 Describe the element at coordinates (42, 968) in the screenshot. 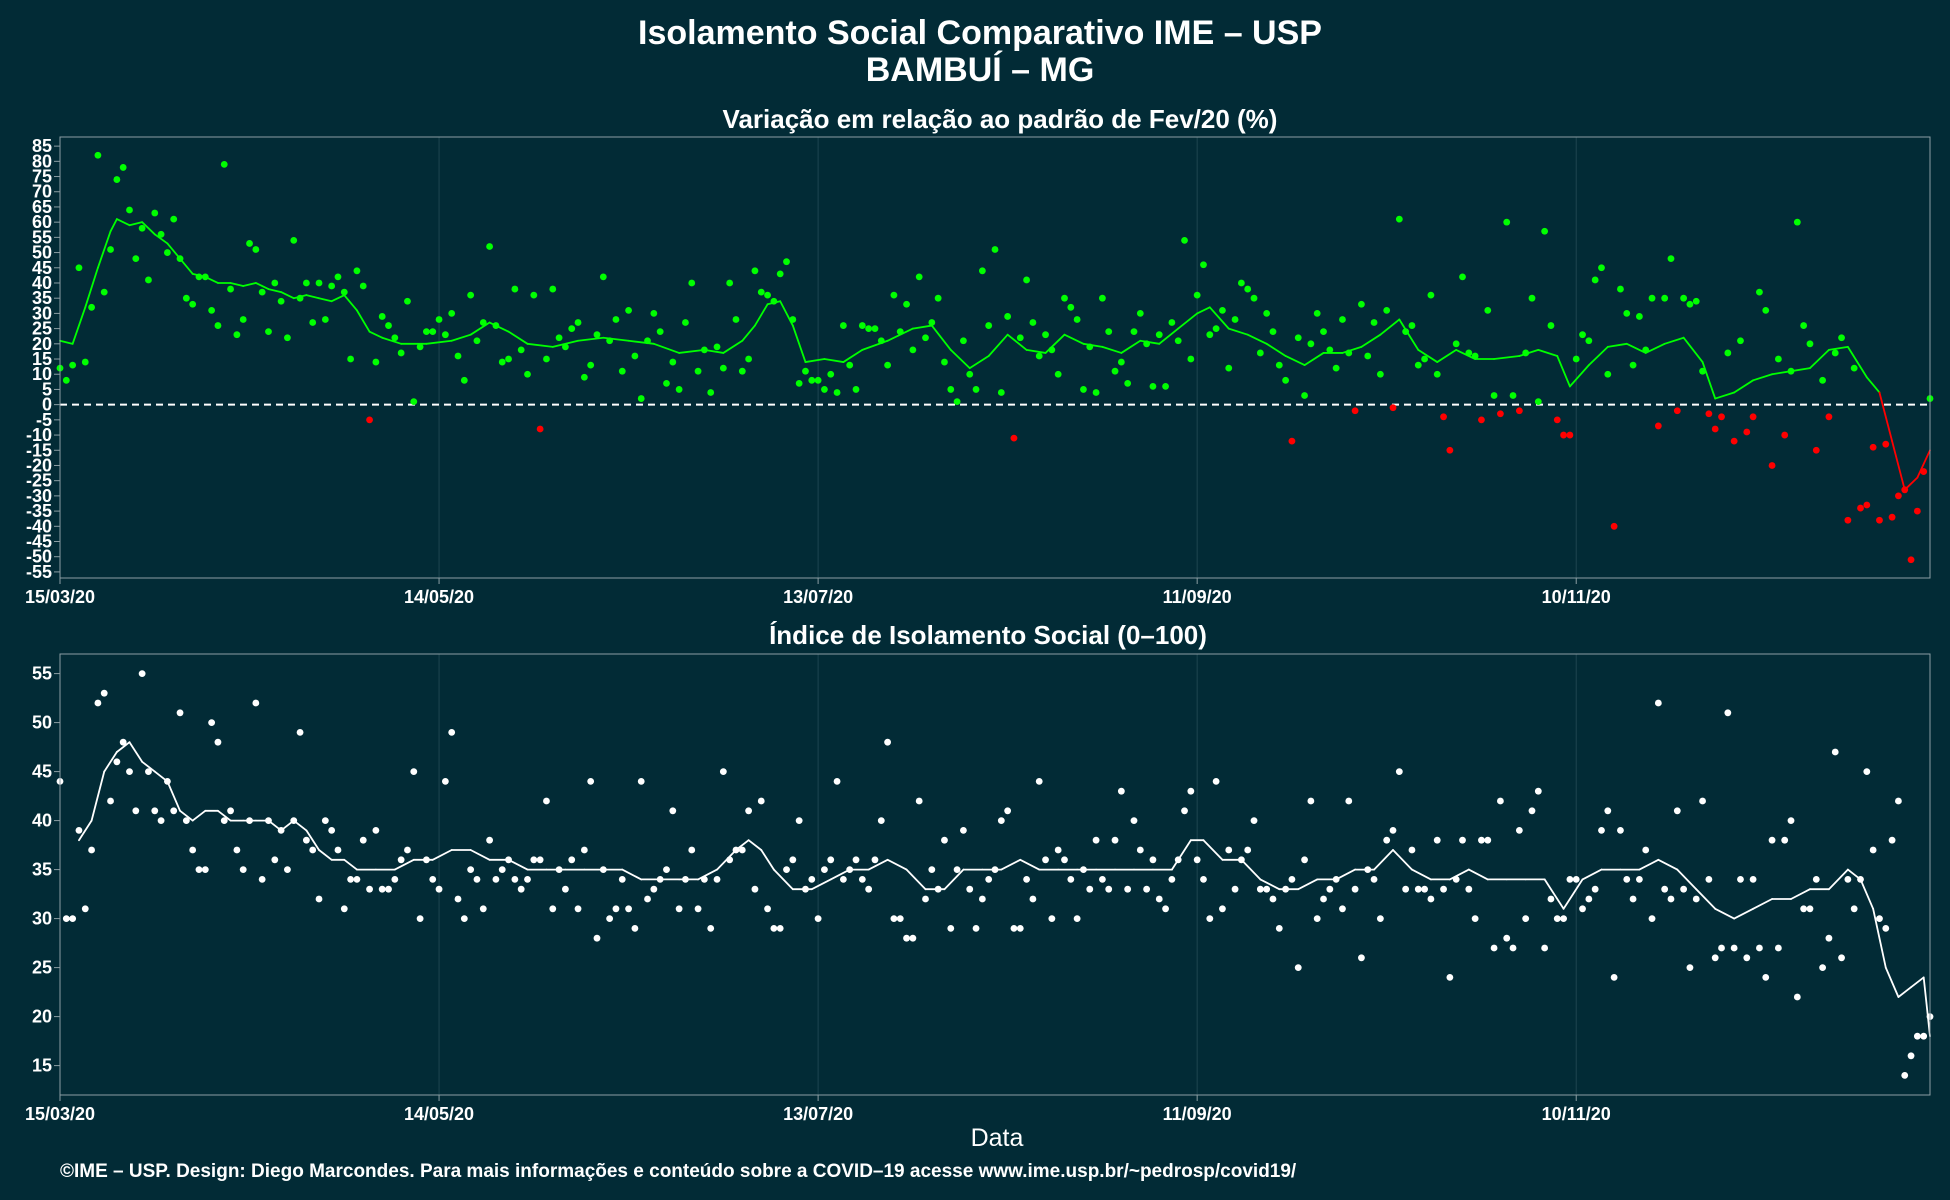

I see `p2-ytick-label-2: 25` at that location.